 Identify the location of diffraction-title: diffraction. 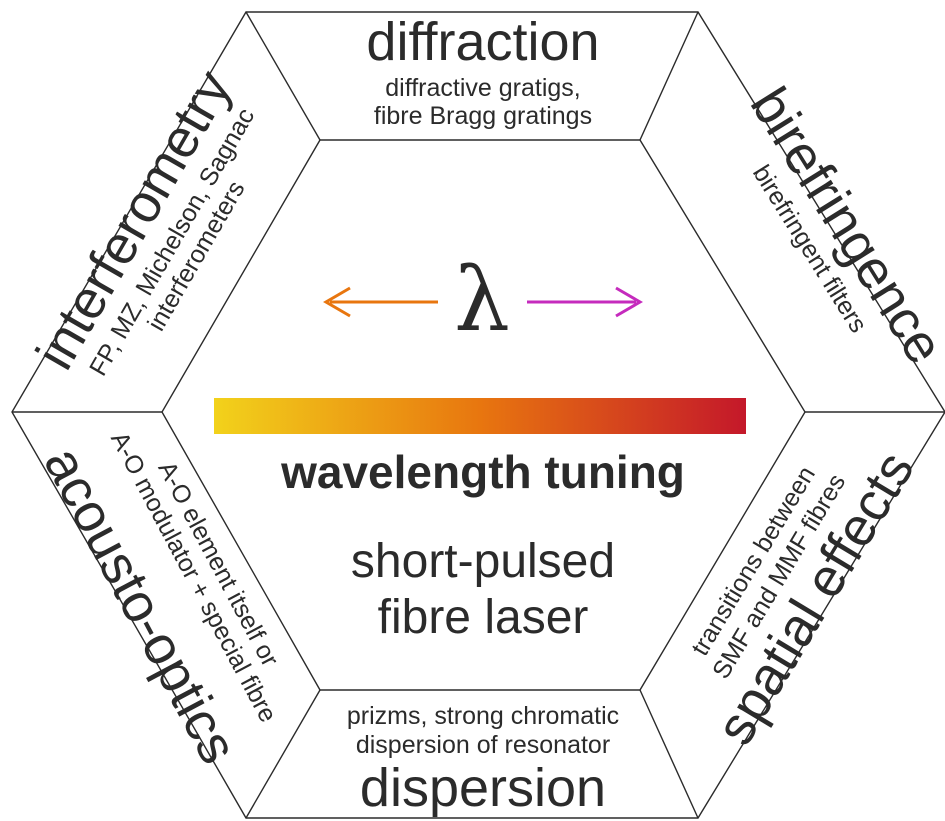
(482, 42).